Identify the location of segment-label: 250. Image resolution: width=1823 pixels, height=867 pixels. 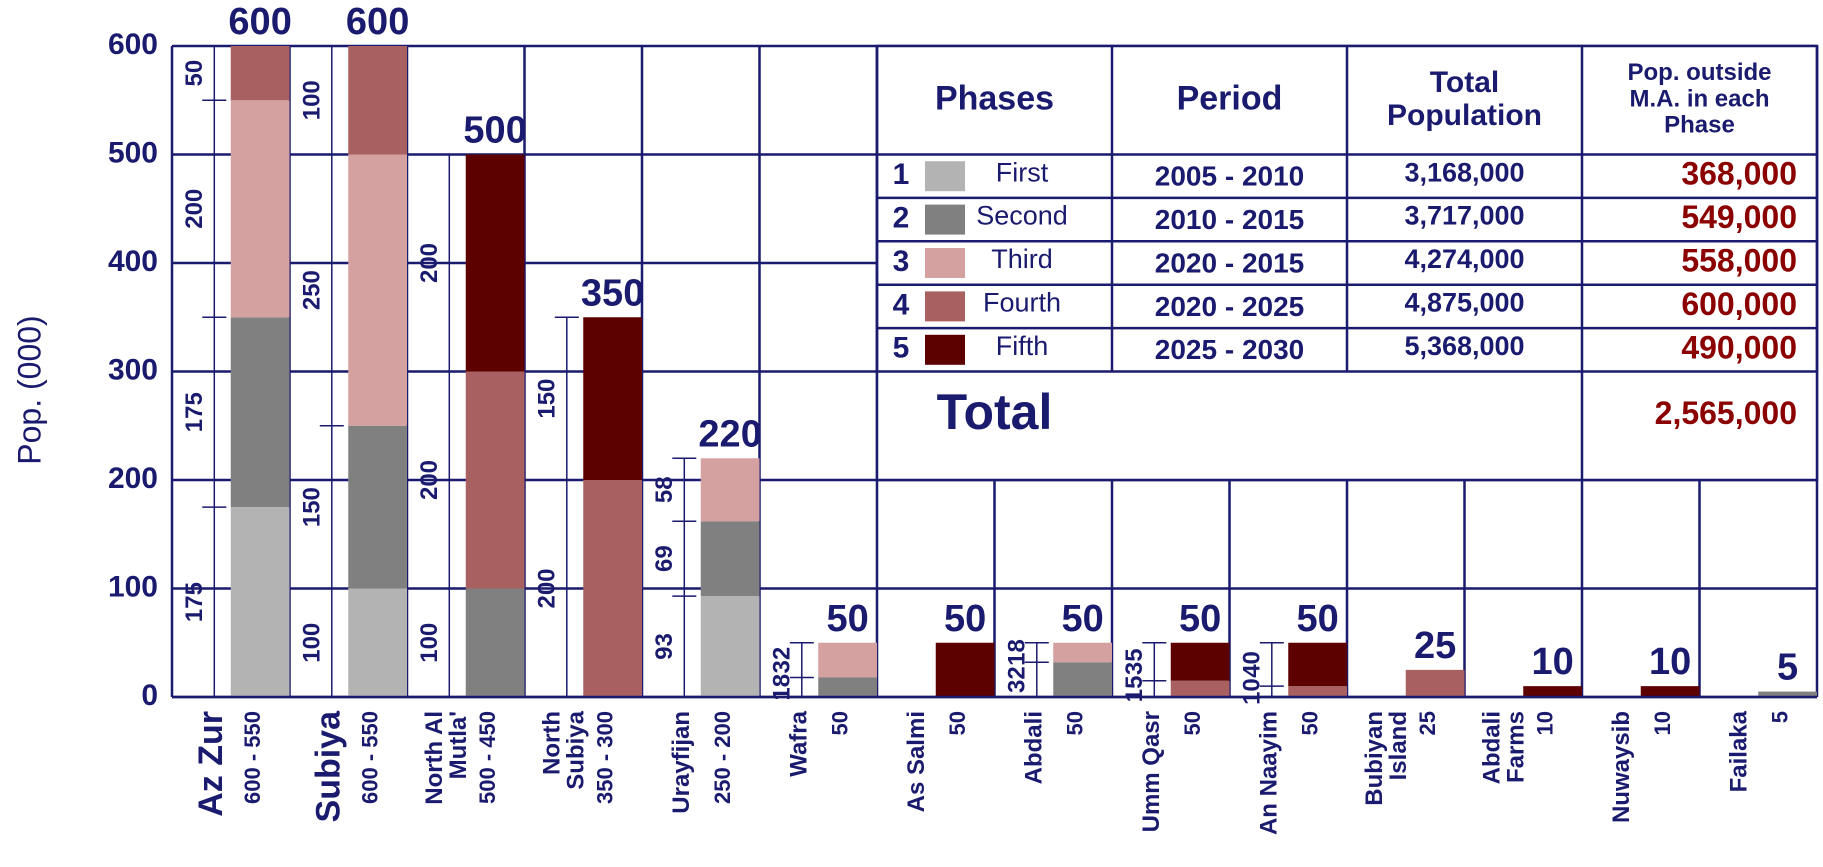
(311, 290).